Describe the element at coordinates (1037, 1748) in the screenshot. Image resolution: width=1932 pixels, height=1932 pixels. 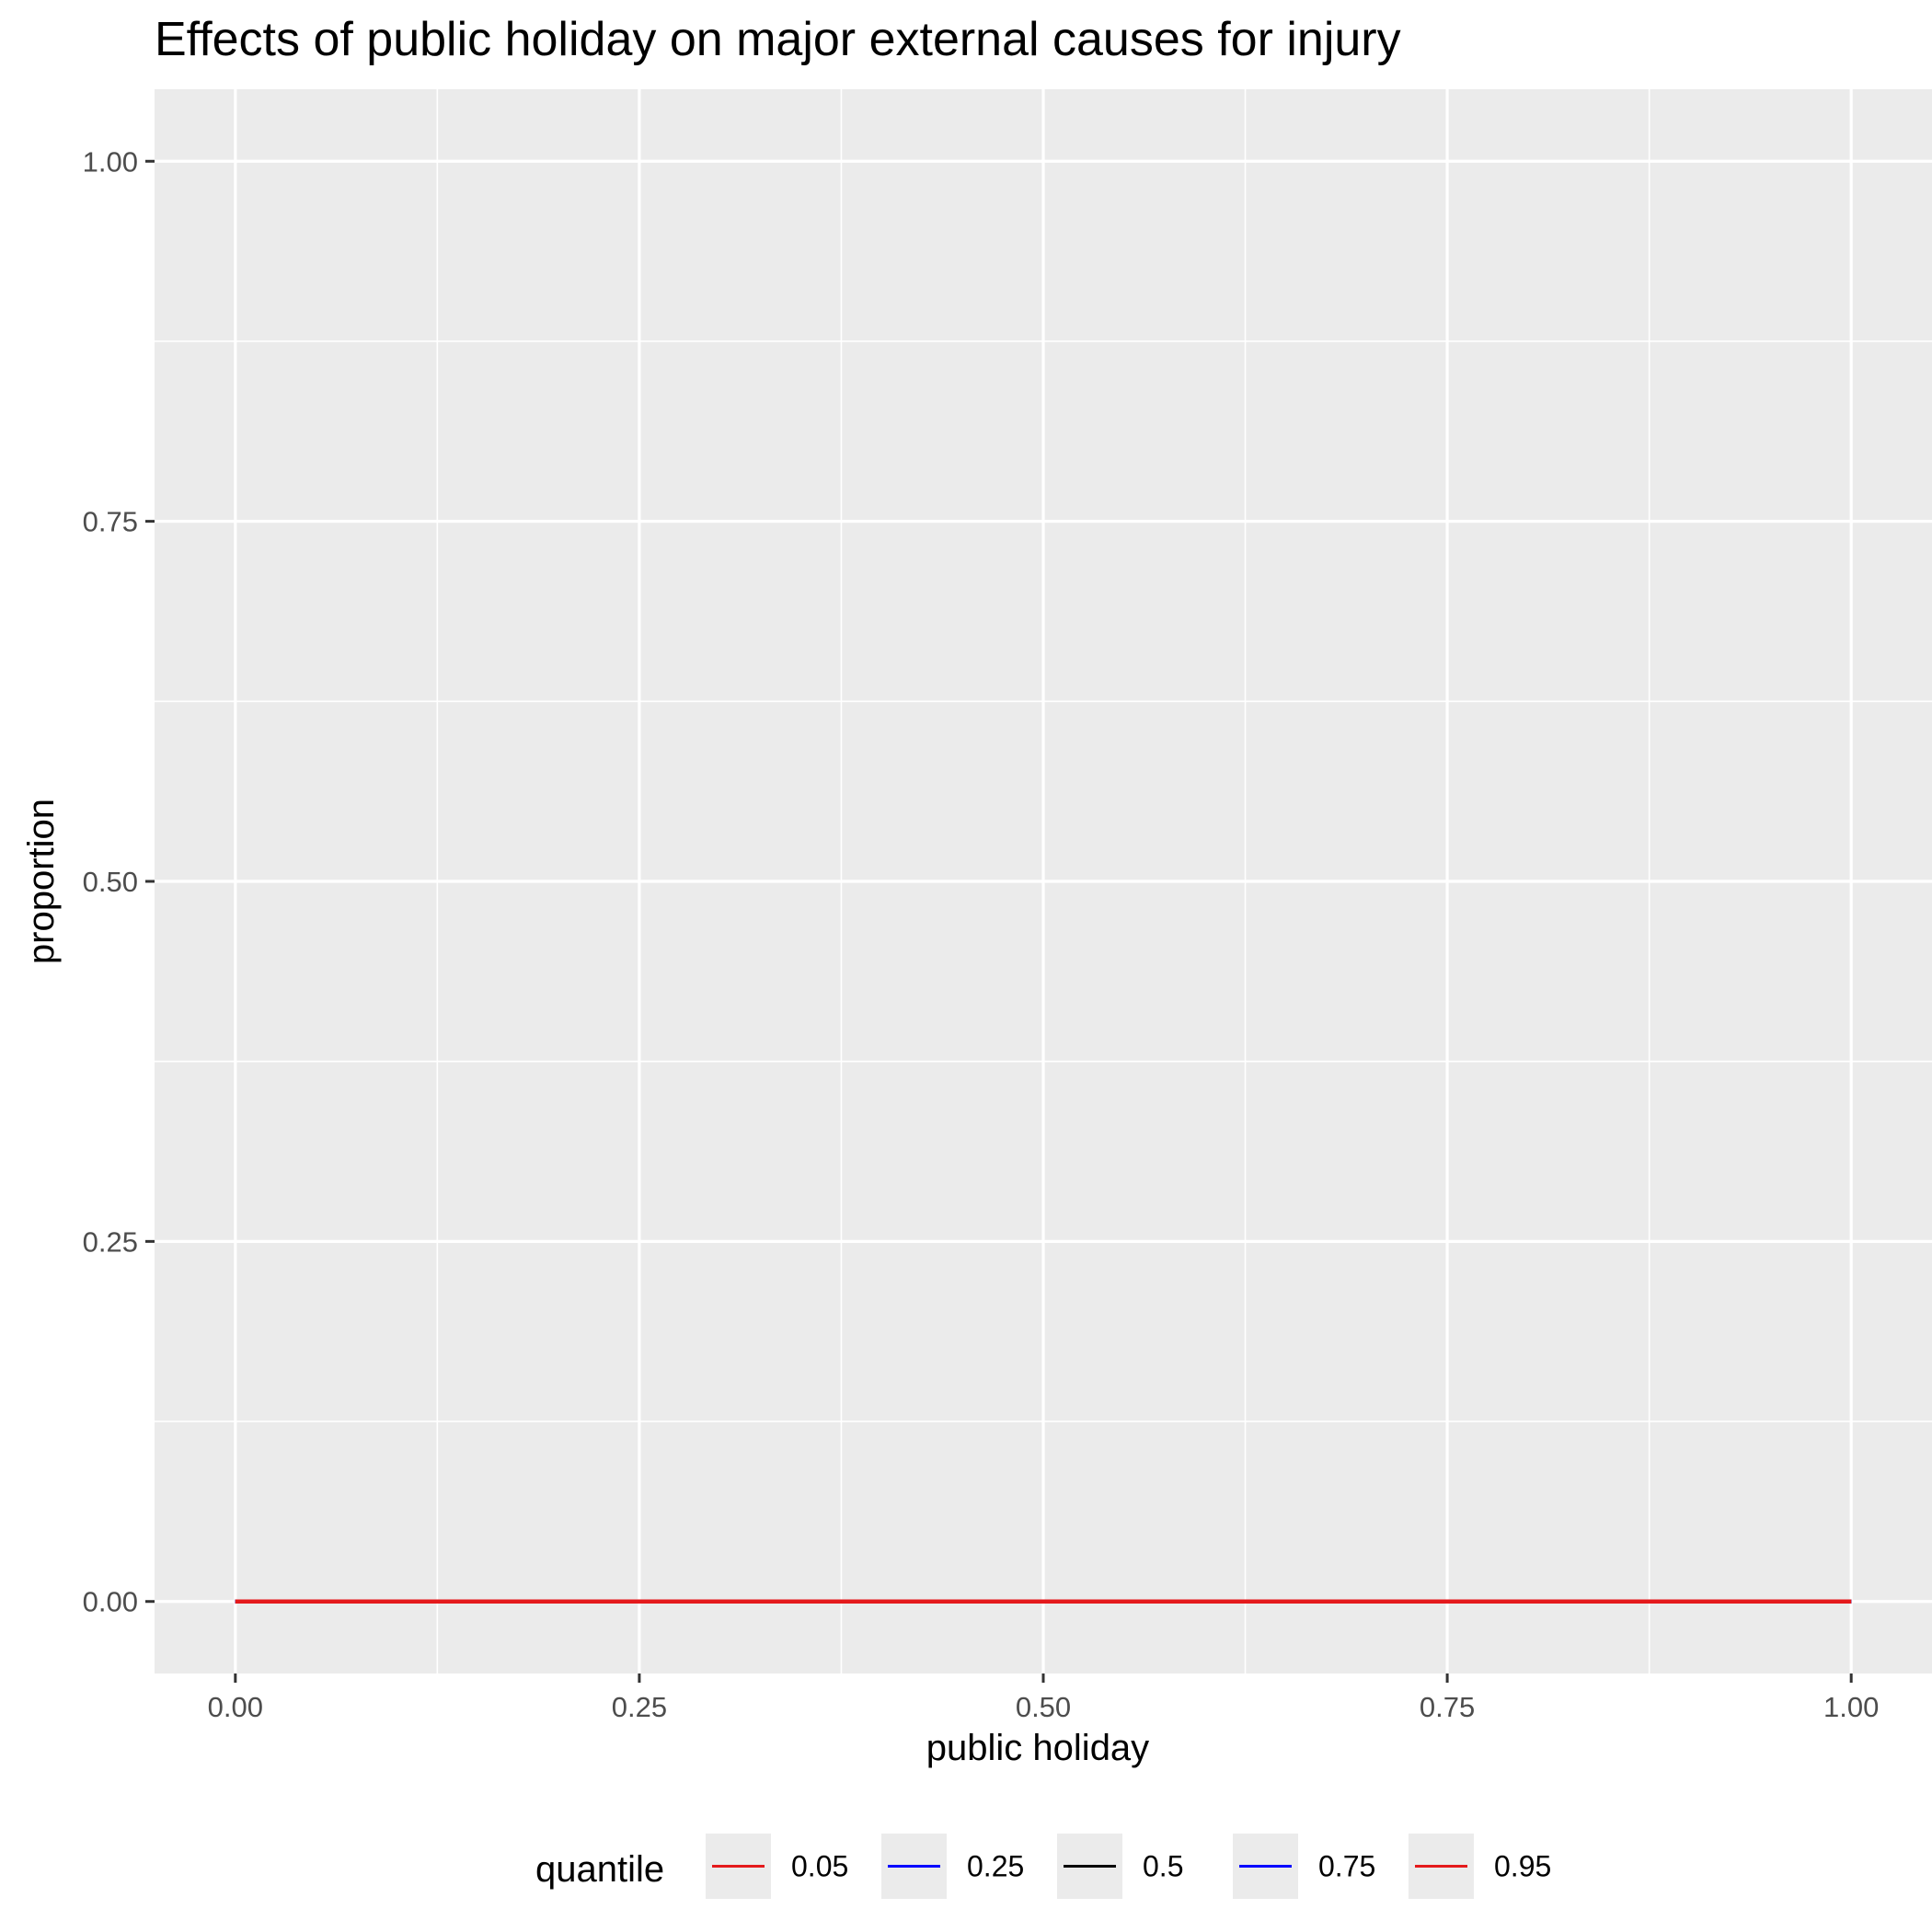
I see `x-axis-title: public holiday` at that location.